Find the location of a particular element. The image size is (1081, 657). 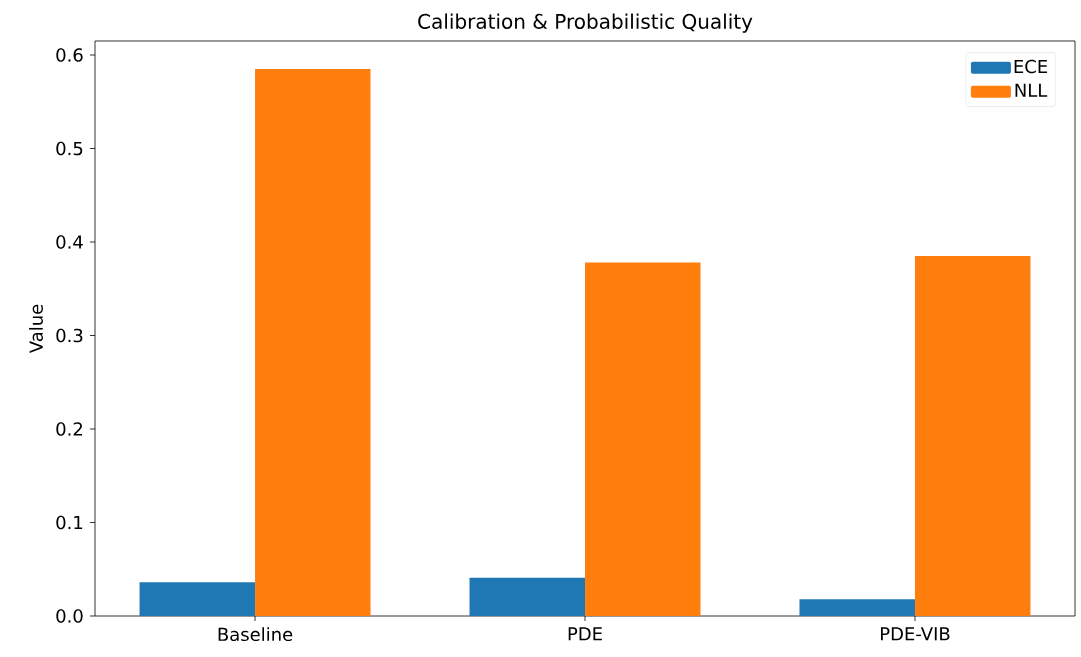

y-tick-label: 0.6 is located at coordinates (69, 55).